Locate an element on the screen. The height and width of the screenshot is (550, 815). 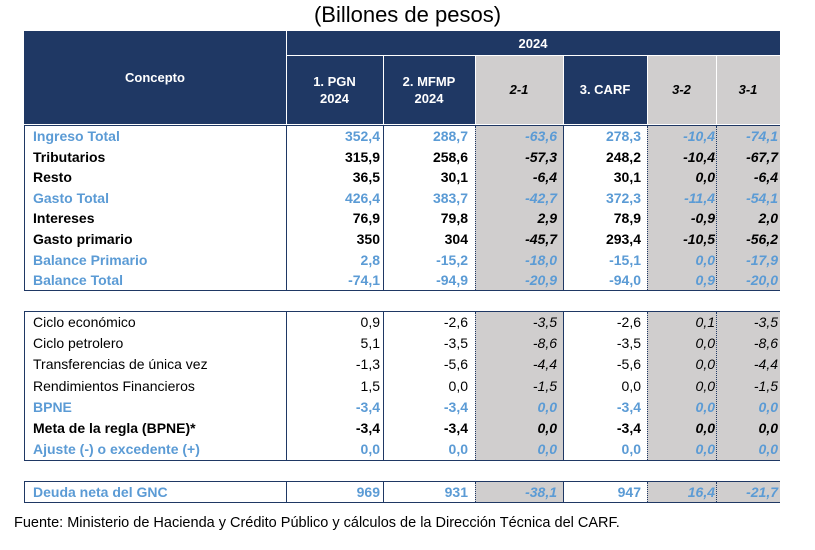
cell-d32: 0,1 is located at coordinates (705, 322).